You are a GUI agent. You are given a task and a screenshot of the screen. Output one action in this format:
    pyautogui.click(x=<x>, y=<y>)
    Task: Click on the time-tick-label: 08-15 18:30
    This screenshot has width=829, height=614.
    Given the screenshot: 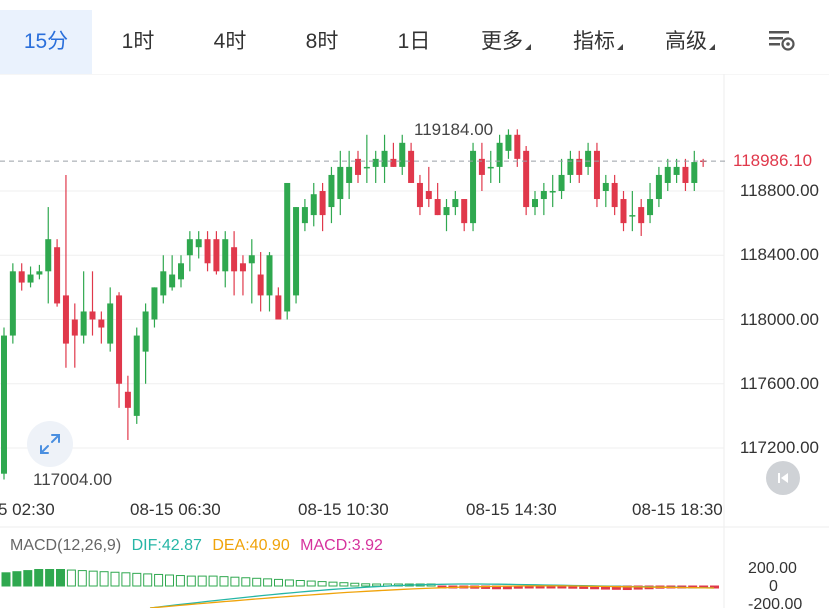 What is the action you would take?
    pyautogui.click(x=677, y=509)
    